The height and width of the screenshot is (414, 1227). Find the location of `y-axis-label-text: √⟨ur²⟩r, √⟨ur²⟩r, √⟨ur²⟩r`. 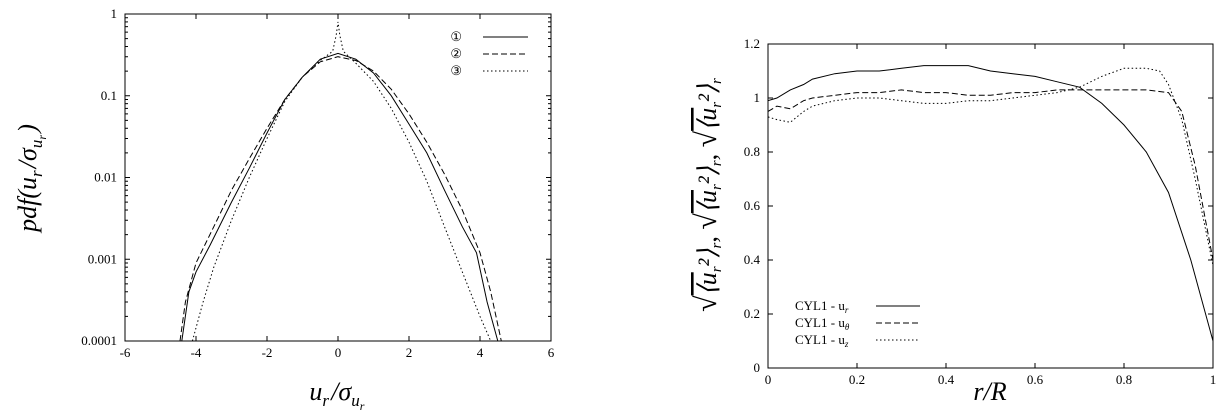

y-axis-label-text: √⟨ur²⟩r, √⟨ur²⟩r, √⟨ur²⟩r is located at coordinates (707, 195).